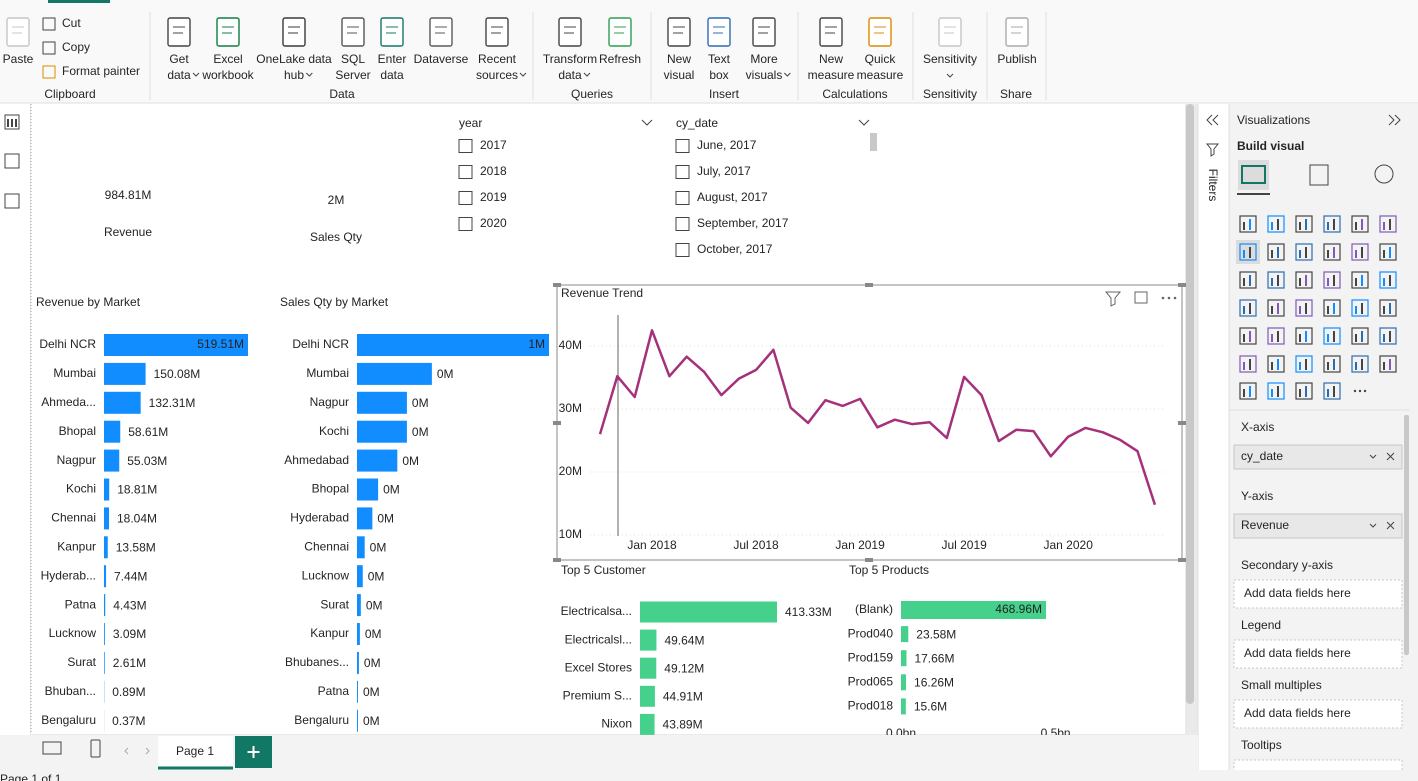 The width and height of the screenshot is (1418, 781). Describe the element at coordinates (147, 751) in the screenshot. I see `next-page` at that location.